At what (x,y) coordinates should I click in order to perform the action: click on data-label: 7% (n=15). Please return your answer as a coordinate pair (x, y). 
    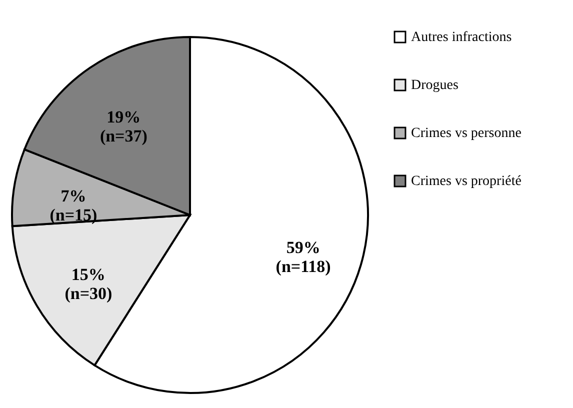
    Looking at the image, I should click on (74, 205).